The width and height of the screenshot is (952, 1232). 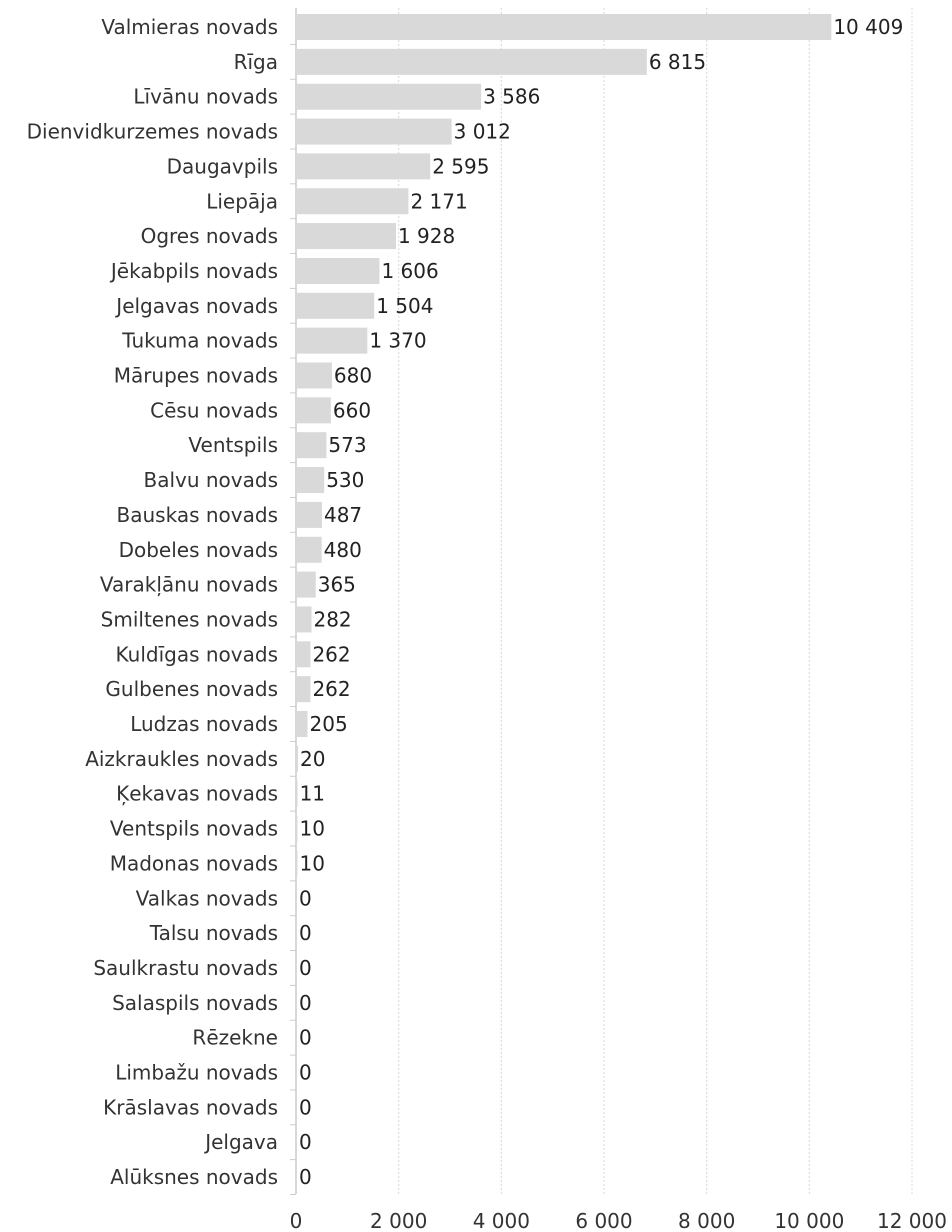 What do you see at coordinates (152, 132) in the screenshot?
I see `category-label: Dienvidkurzemes novads` at bounding box center [152, 132].